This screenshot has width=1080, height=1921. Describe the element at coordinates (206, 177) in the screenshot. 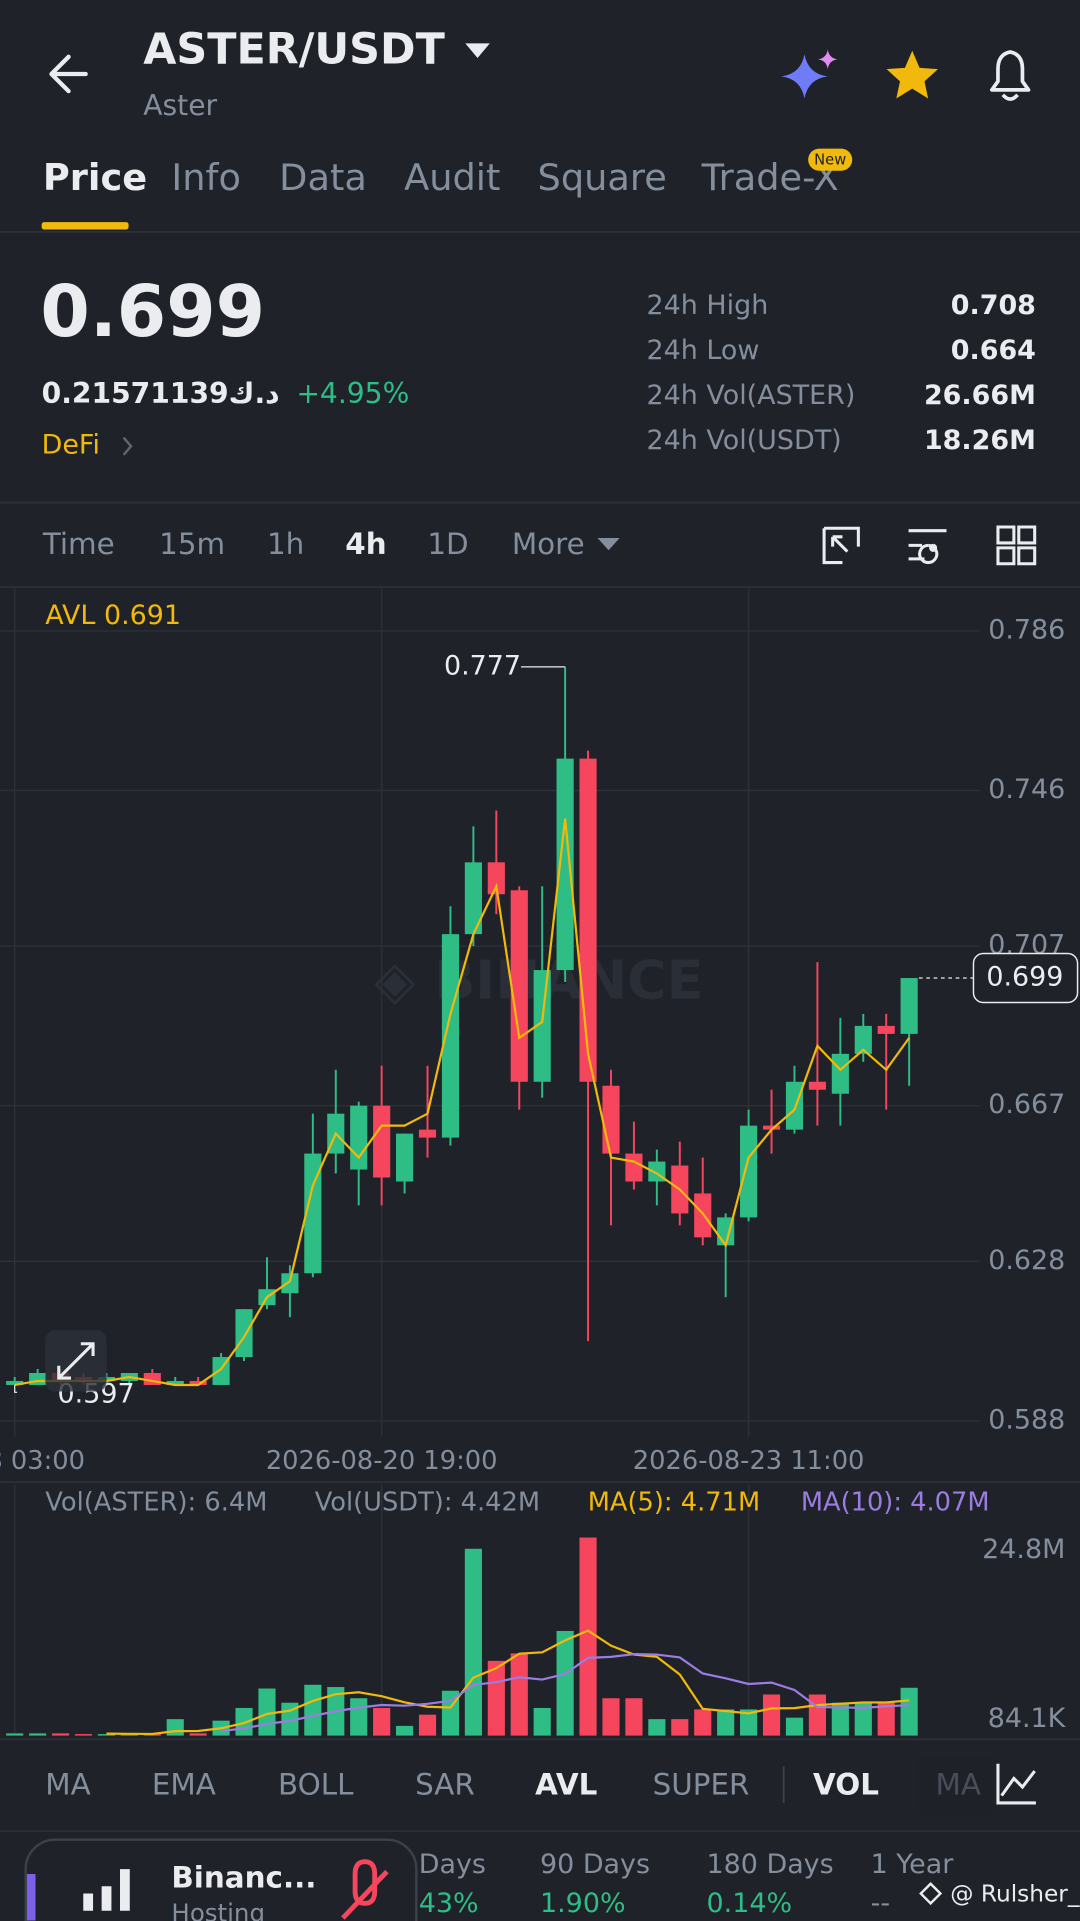

I see `tab: Info` at that location.